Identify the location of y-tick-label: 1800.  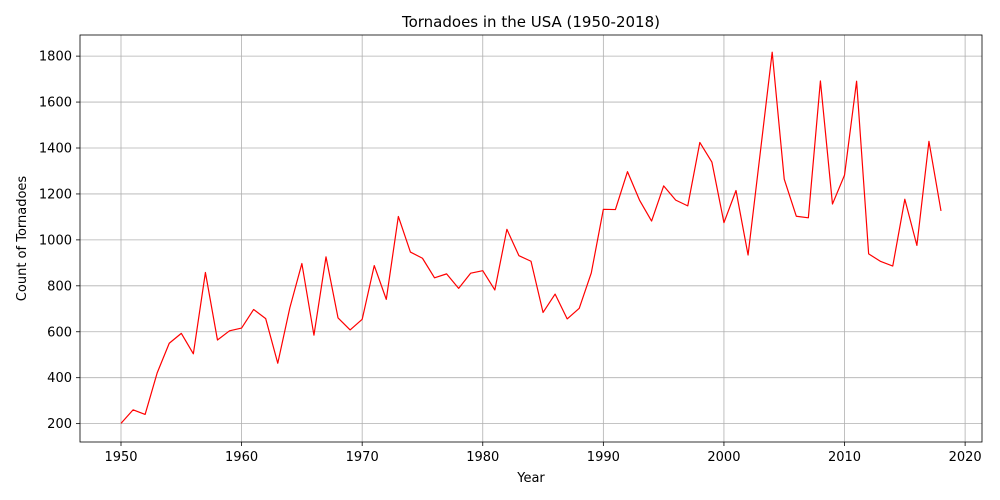
(55, 57).